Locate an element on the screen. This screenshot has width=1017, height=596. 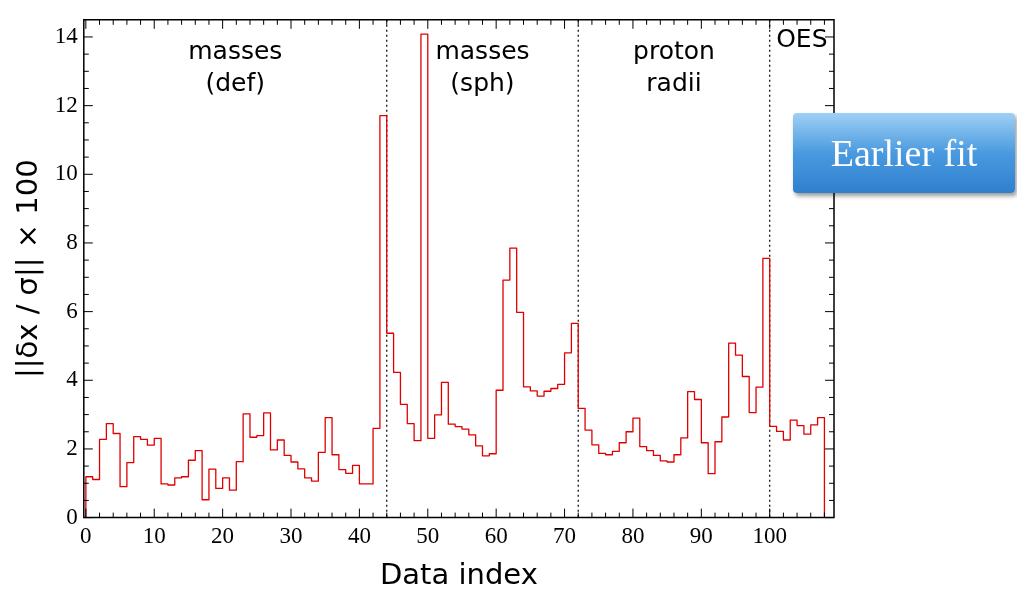
annotation: masses (def) is located at coordinates (235, 66).